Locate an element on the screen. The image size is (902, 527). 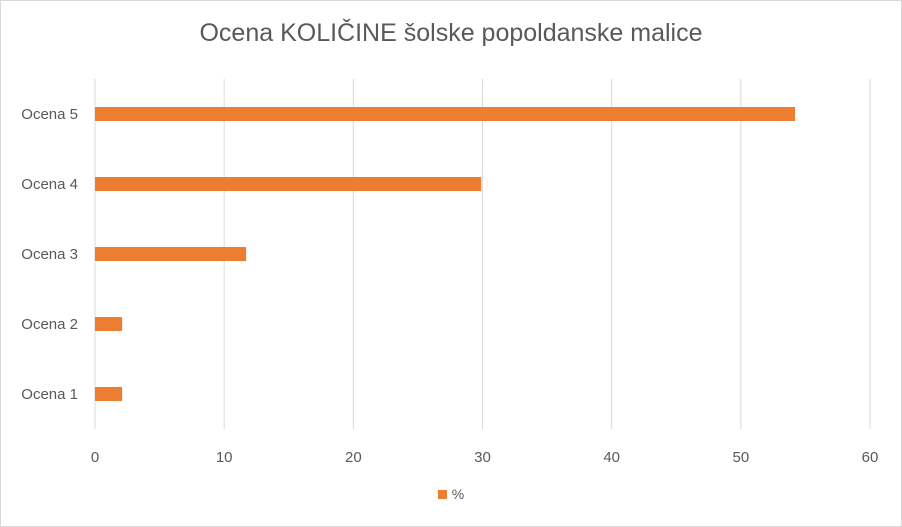
x-tick-label: 20 is located at coordinates (353, 457).